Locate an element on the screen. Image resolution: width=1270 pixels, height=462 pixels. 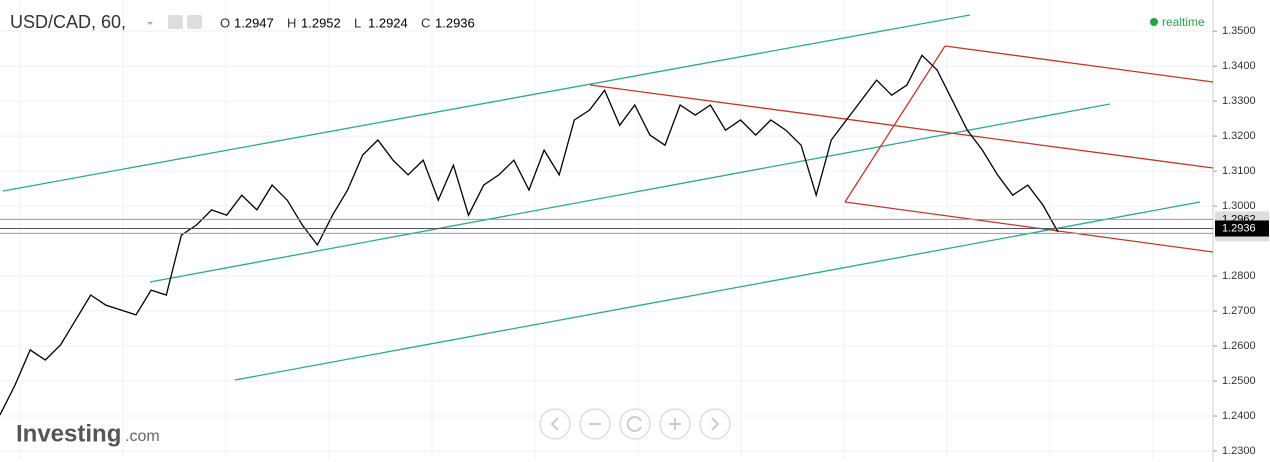
last-price-box is located at coordinates (1242, 228).